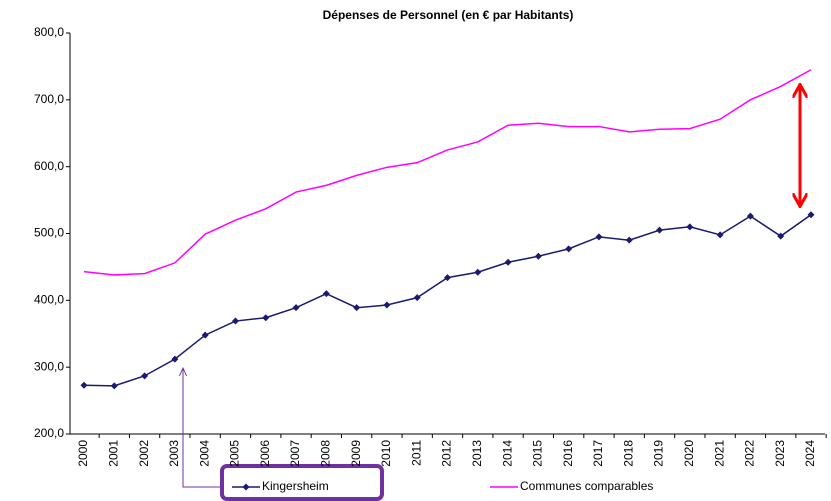  I want to click on x-tick-label: 2021, so click(719, 453).